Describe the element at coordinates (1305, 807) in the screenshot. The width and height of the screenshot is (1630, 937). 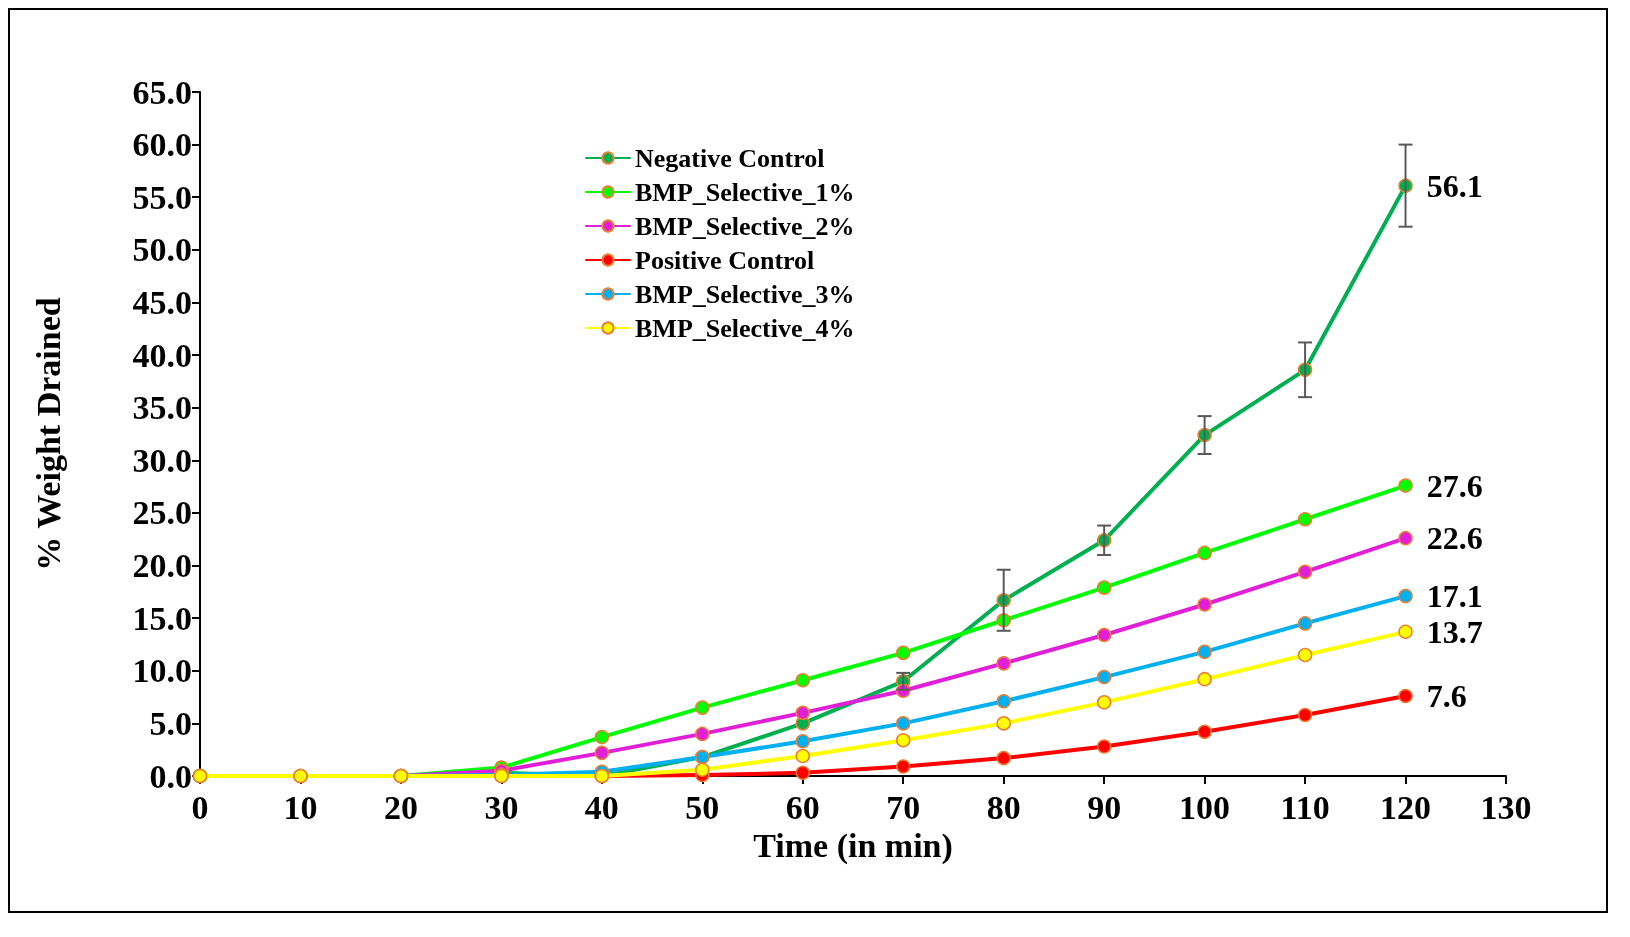
I see `x-tick-label: 110` at that location.